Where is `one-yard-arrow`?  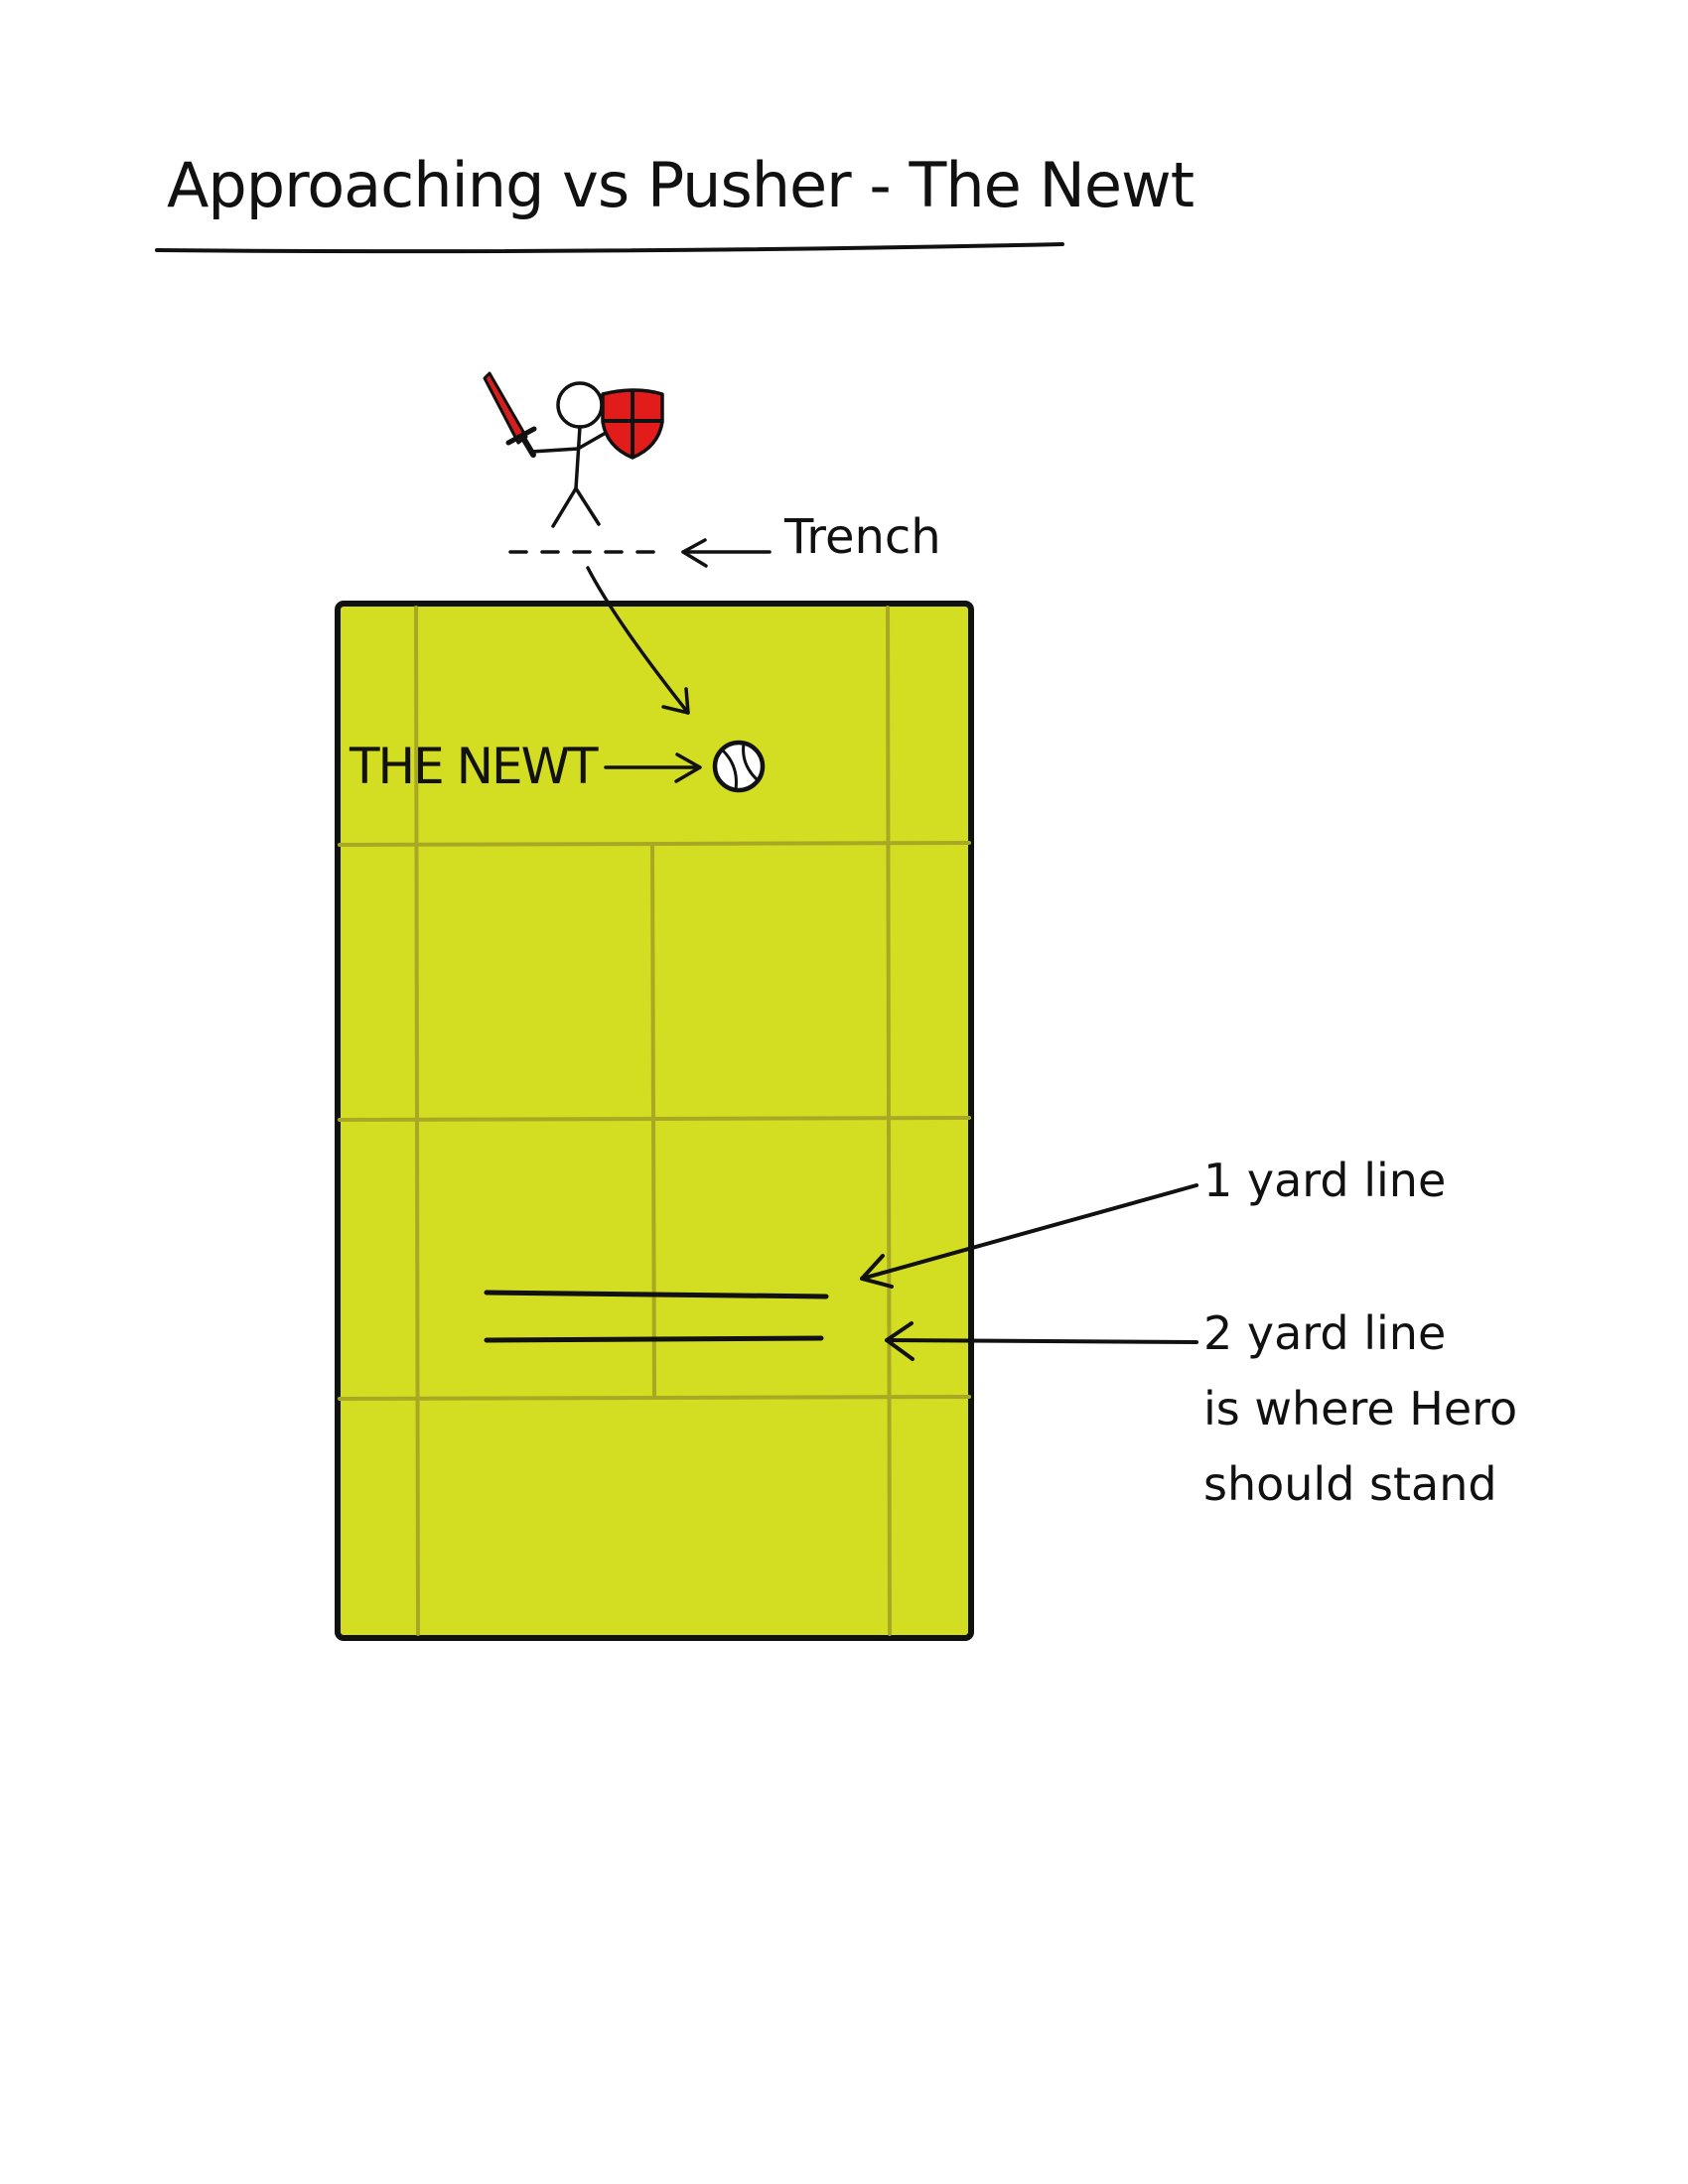 one-yard-arrow is located at coordinates (1029, 1236).